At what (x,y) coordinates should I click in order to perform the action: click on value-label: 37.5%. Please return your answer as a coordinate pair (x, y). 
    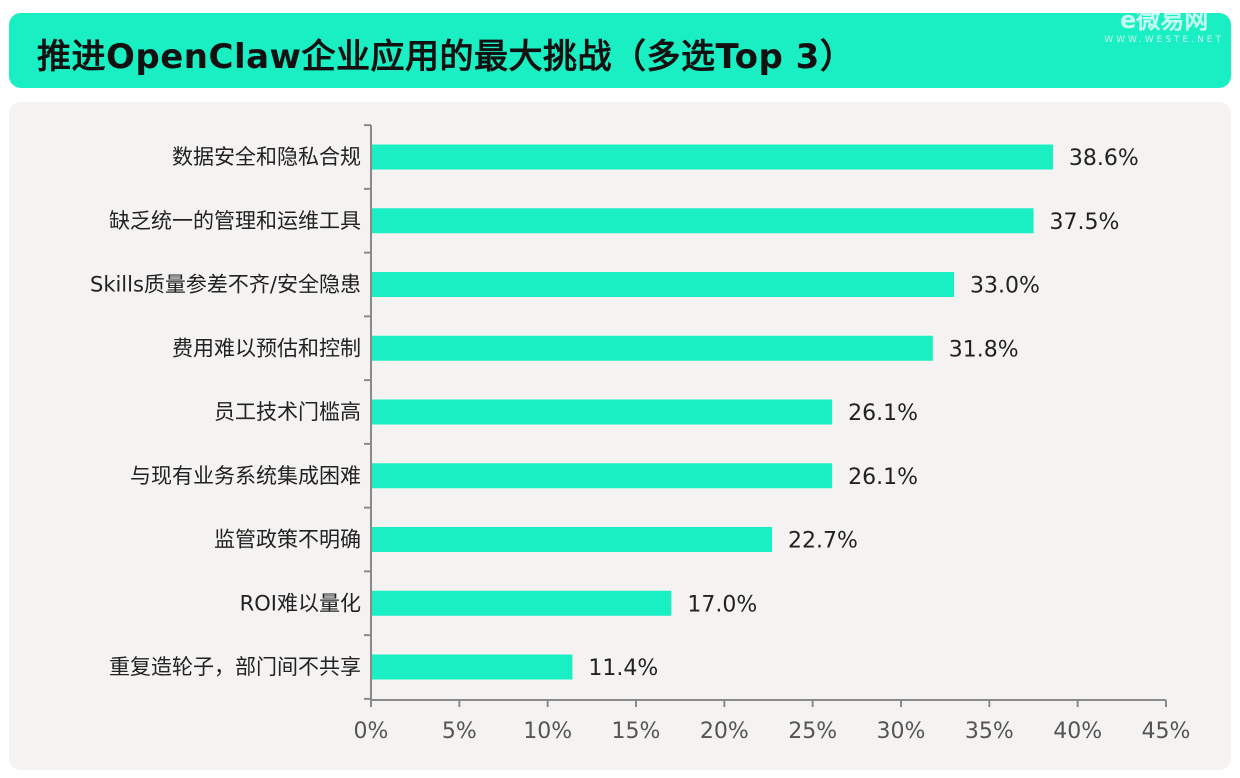
    Looking at the image, I should click on (1085, 222).